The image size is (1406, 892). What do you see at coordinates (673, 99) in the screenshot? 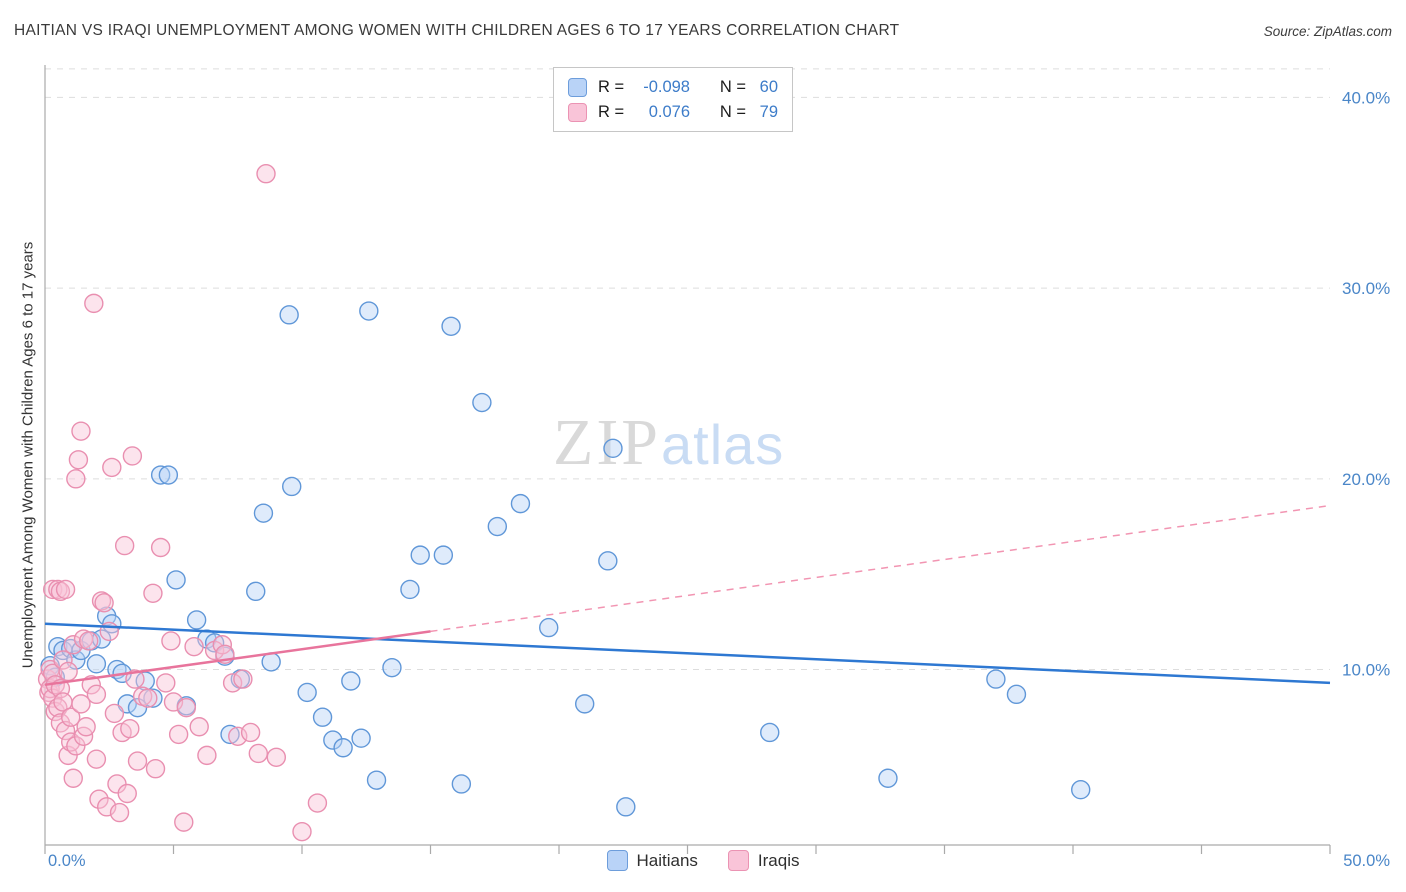
I see `stats-legend-box: R = -0.098 N = 60 R = 0.076 N = 79` at bounding box center [673, 99].